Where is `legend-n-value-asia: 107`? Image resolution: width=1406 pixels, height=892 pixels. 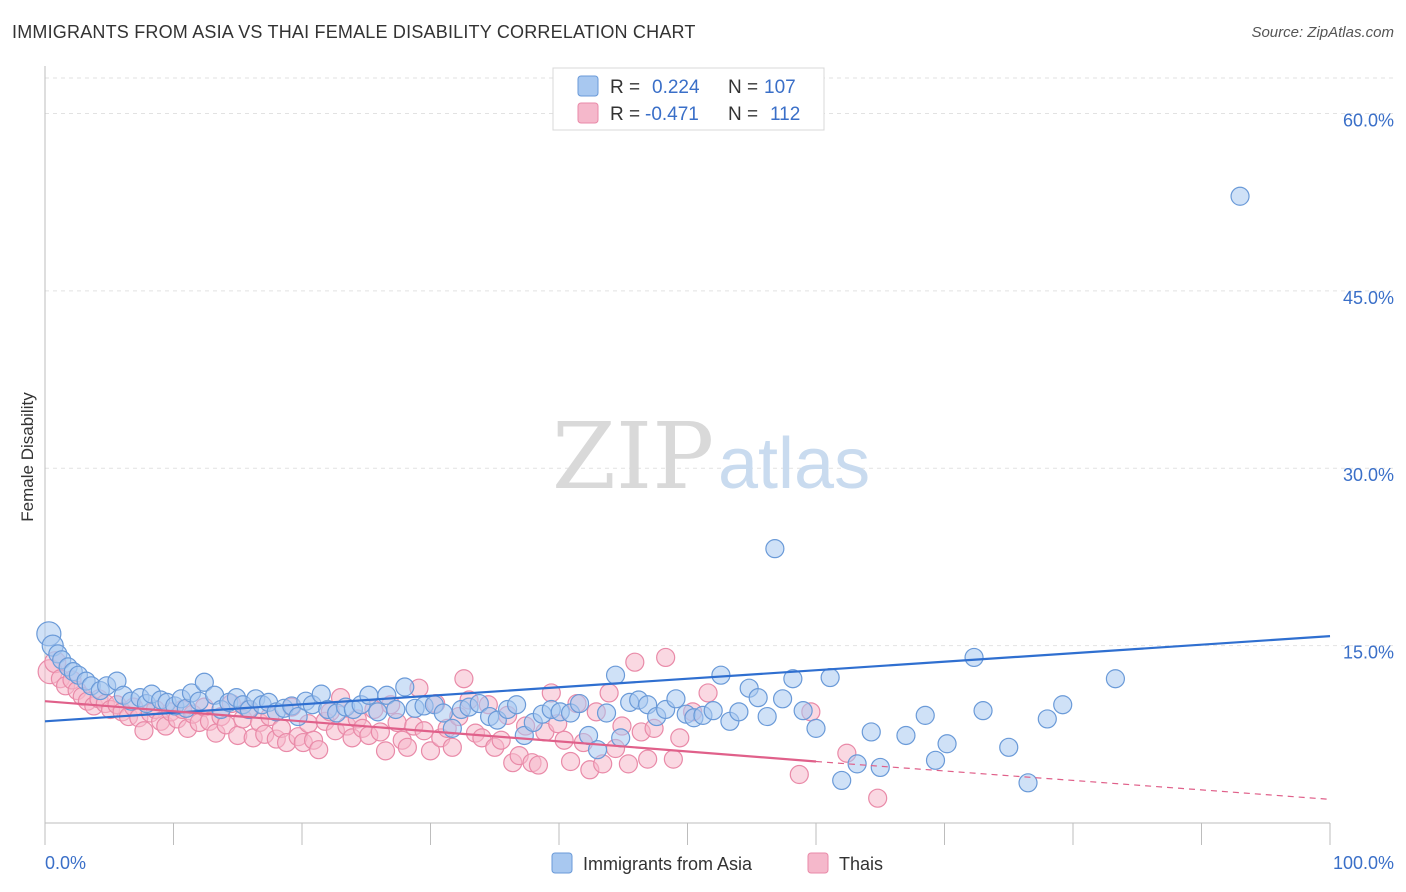
legend-n-value-asia: 107 is located at coordinates (780, 87).